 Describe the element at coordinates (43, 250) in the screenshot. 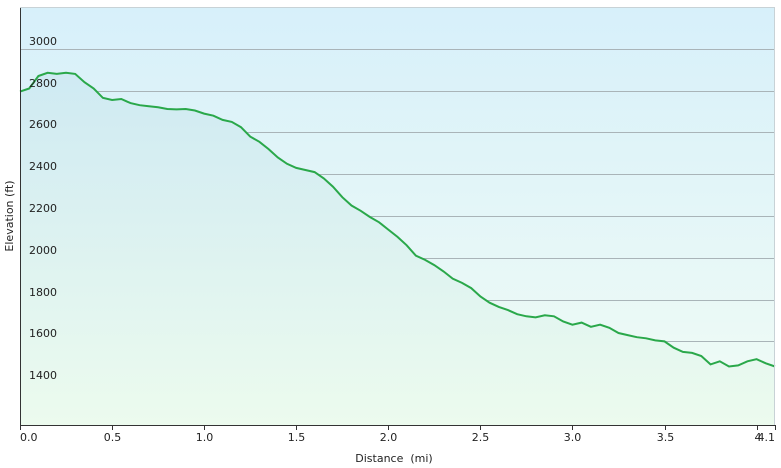

I see `y-tick-label: 2000` at that location.